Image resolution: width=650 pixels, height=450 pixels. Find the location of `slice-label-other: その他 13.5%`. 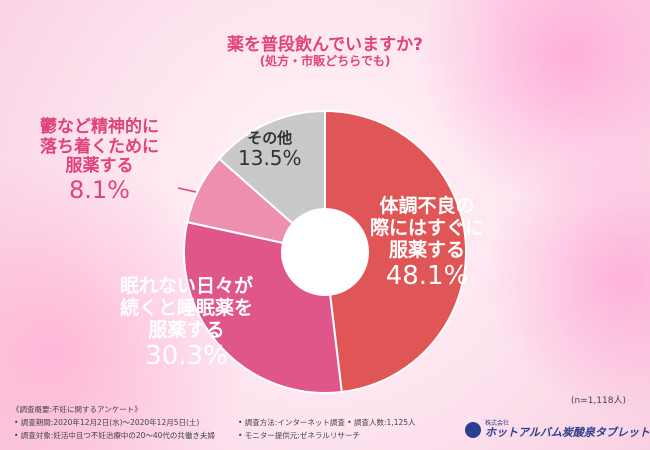

slice-label-other: その他 13.5% is located at coordinates (270, 150).